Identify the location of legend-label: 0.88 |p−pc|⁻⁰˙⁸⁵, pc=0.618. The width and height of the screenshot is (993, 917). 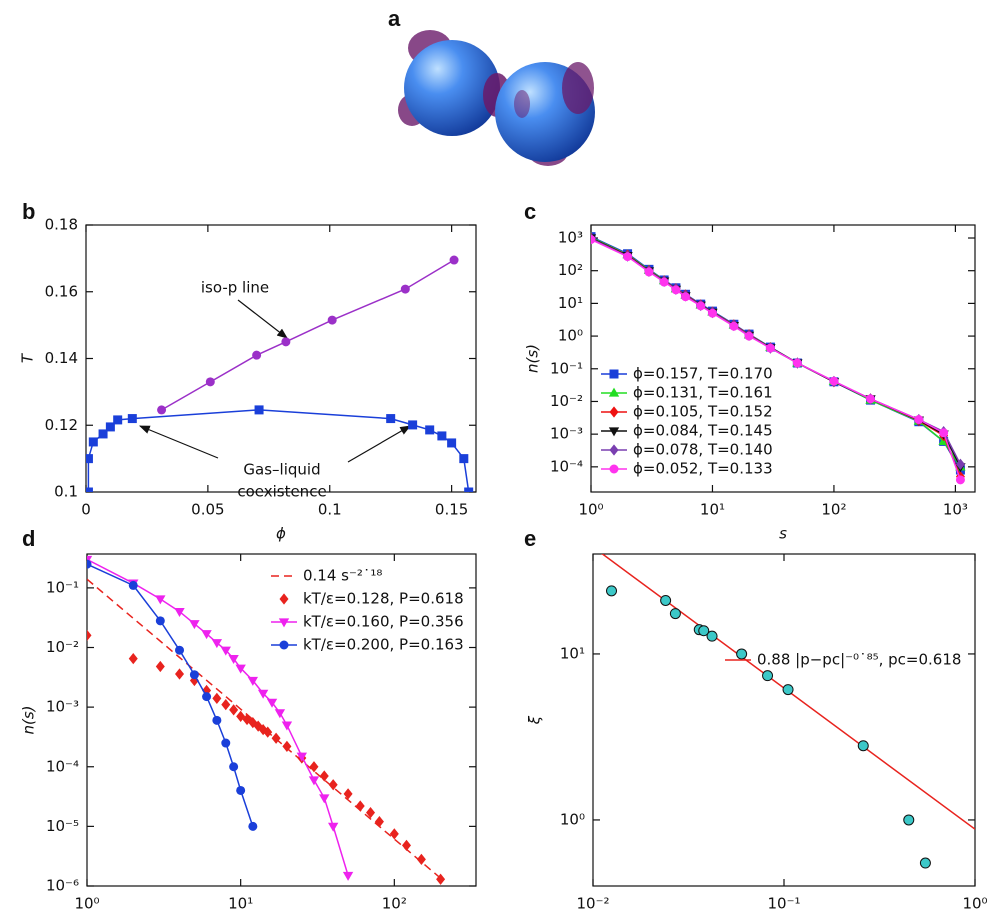
(859, 660).